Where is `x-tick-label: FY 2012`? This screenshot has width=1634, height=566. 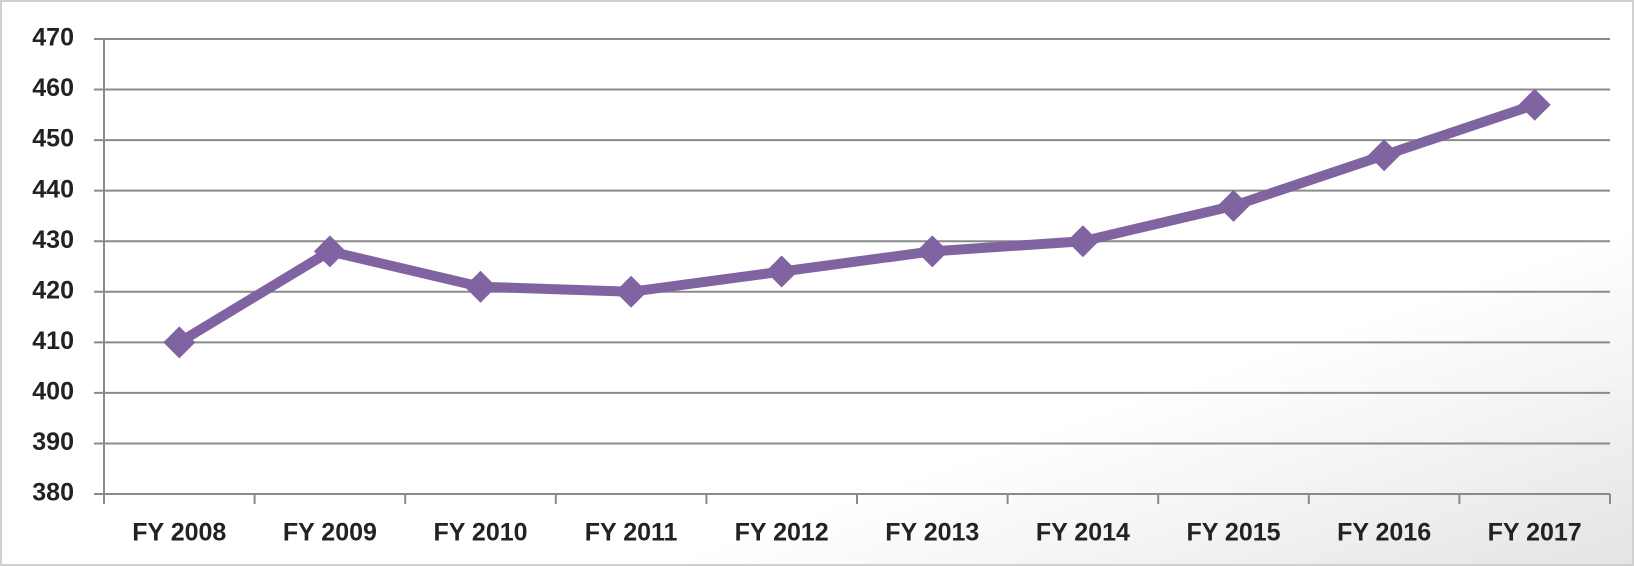
x-tick-label: FY 2012 is located at coordinates (782, 533).